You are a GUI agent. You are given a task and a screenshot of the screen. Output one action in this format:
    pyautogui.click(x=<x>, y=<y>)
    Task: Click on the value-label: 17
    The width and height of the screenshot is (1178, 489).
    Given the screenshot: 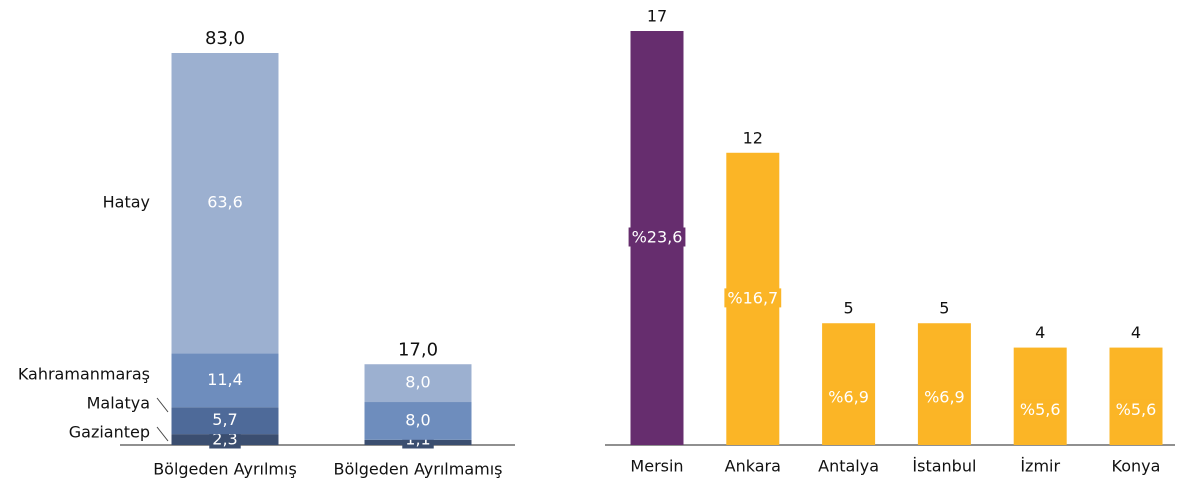 What is the action you would take?
    pyautogui.click(x=657, y=16)
    